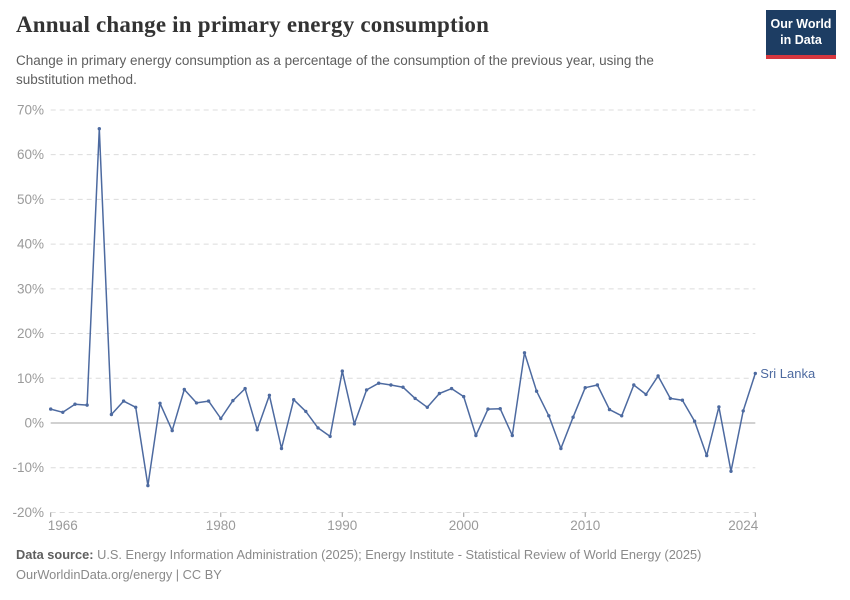 The height and width of the screenshot is (600, 850). I want to click on y-axis-tick-label: 70%, so click(30, 109).